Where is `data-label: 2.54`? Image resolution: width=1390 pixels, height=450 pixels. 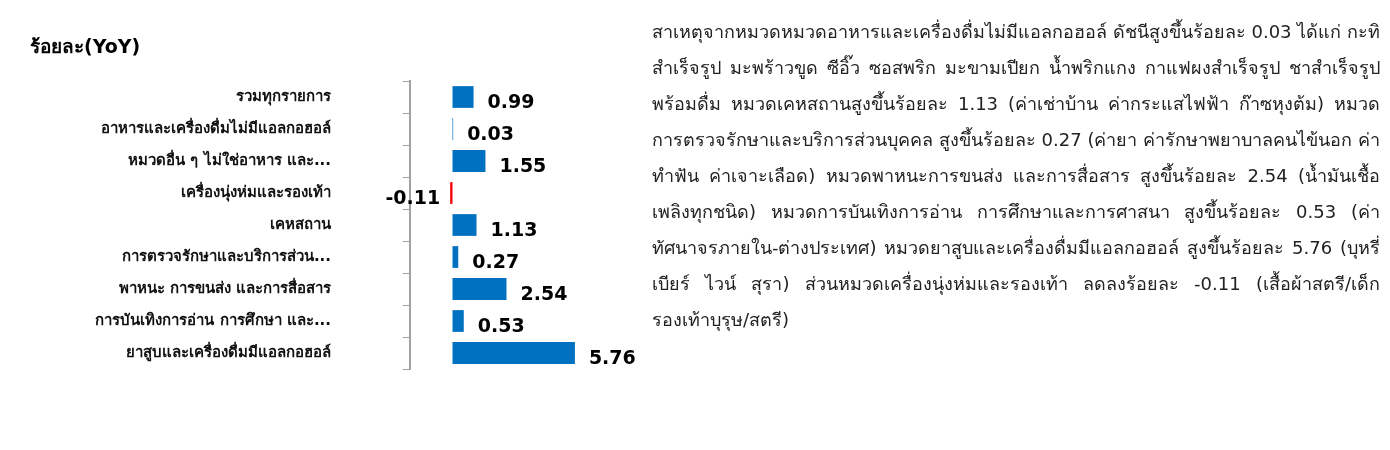 data-label: 2.54 is located at coordinates (544, 292).